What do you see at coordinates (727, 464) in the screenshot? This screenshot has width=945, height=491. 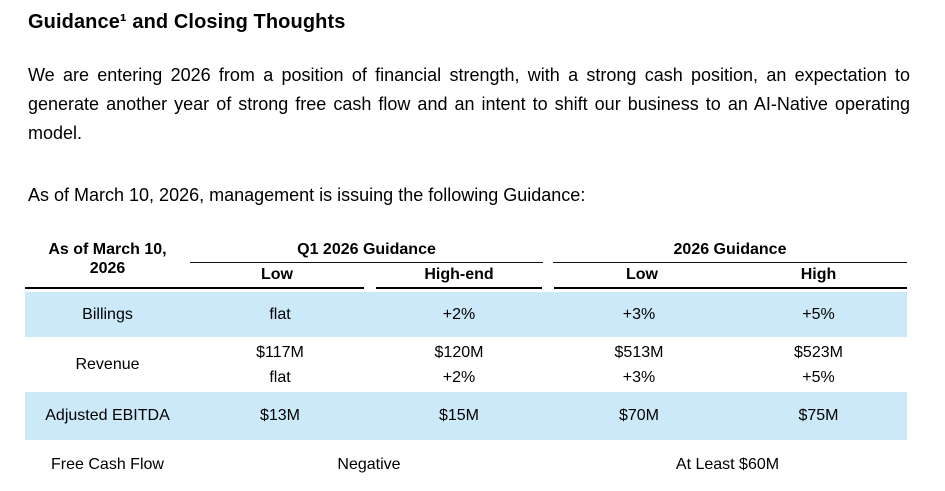 I see `cell-fy-free-cash-flow: At Least $60M` at bounding box center [727, 464].